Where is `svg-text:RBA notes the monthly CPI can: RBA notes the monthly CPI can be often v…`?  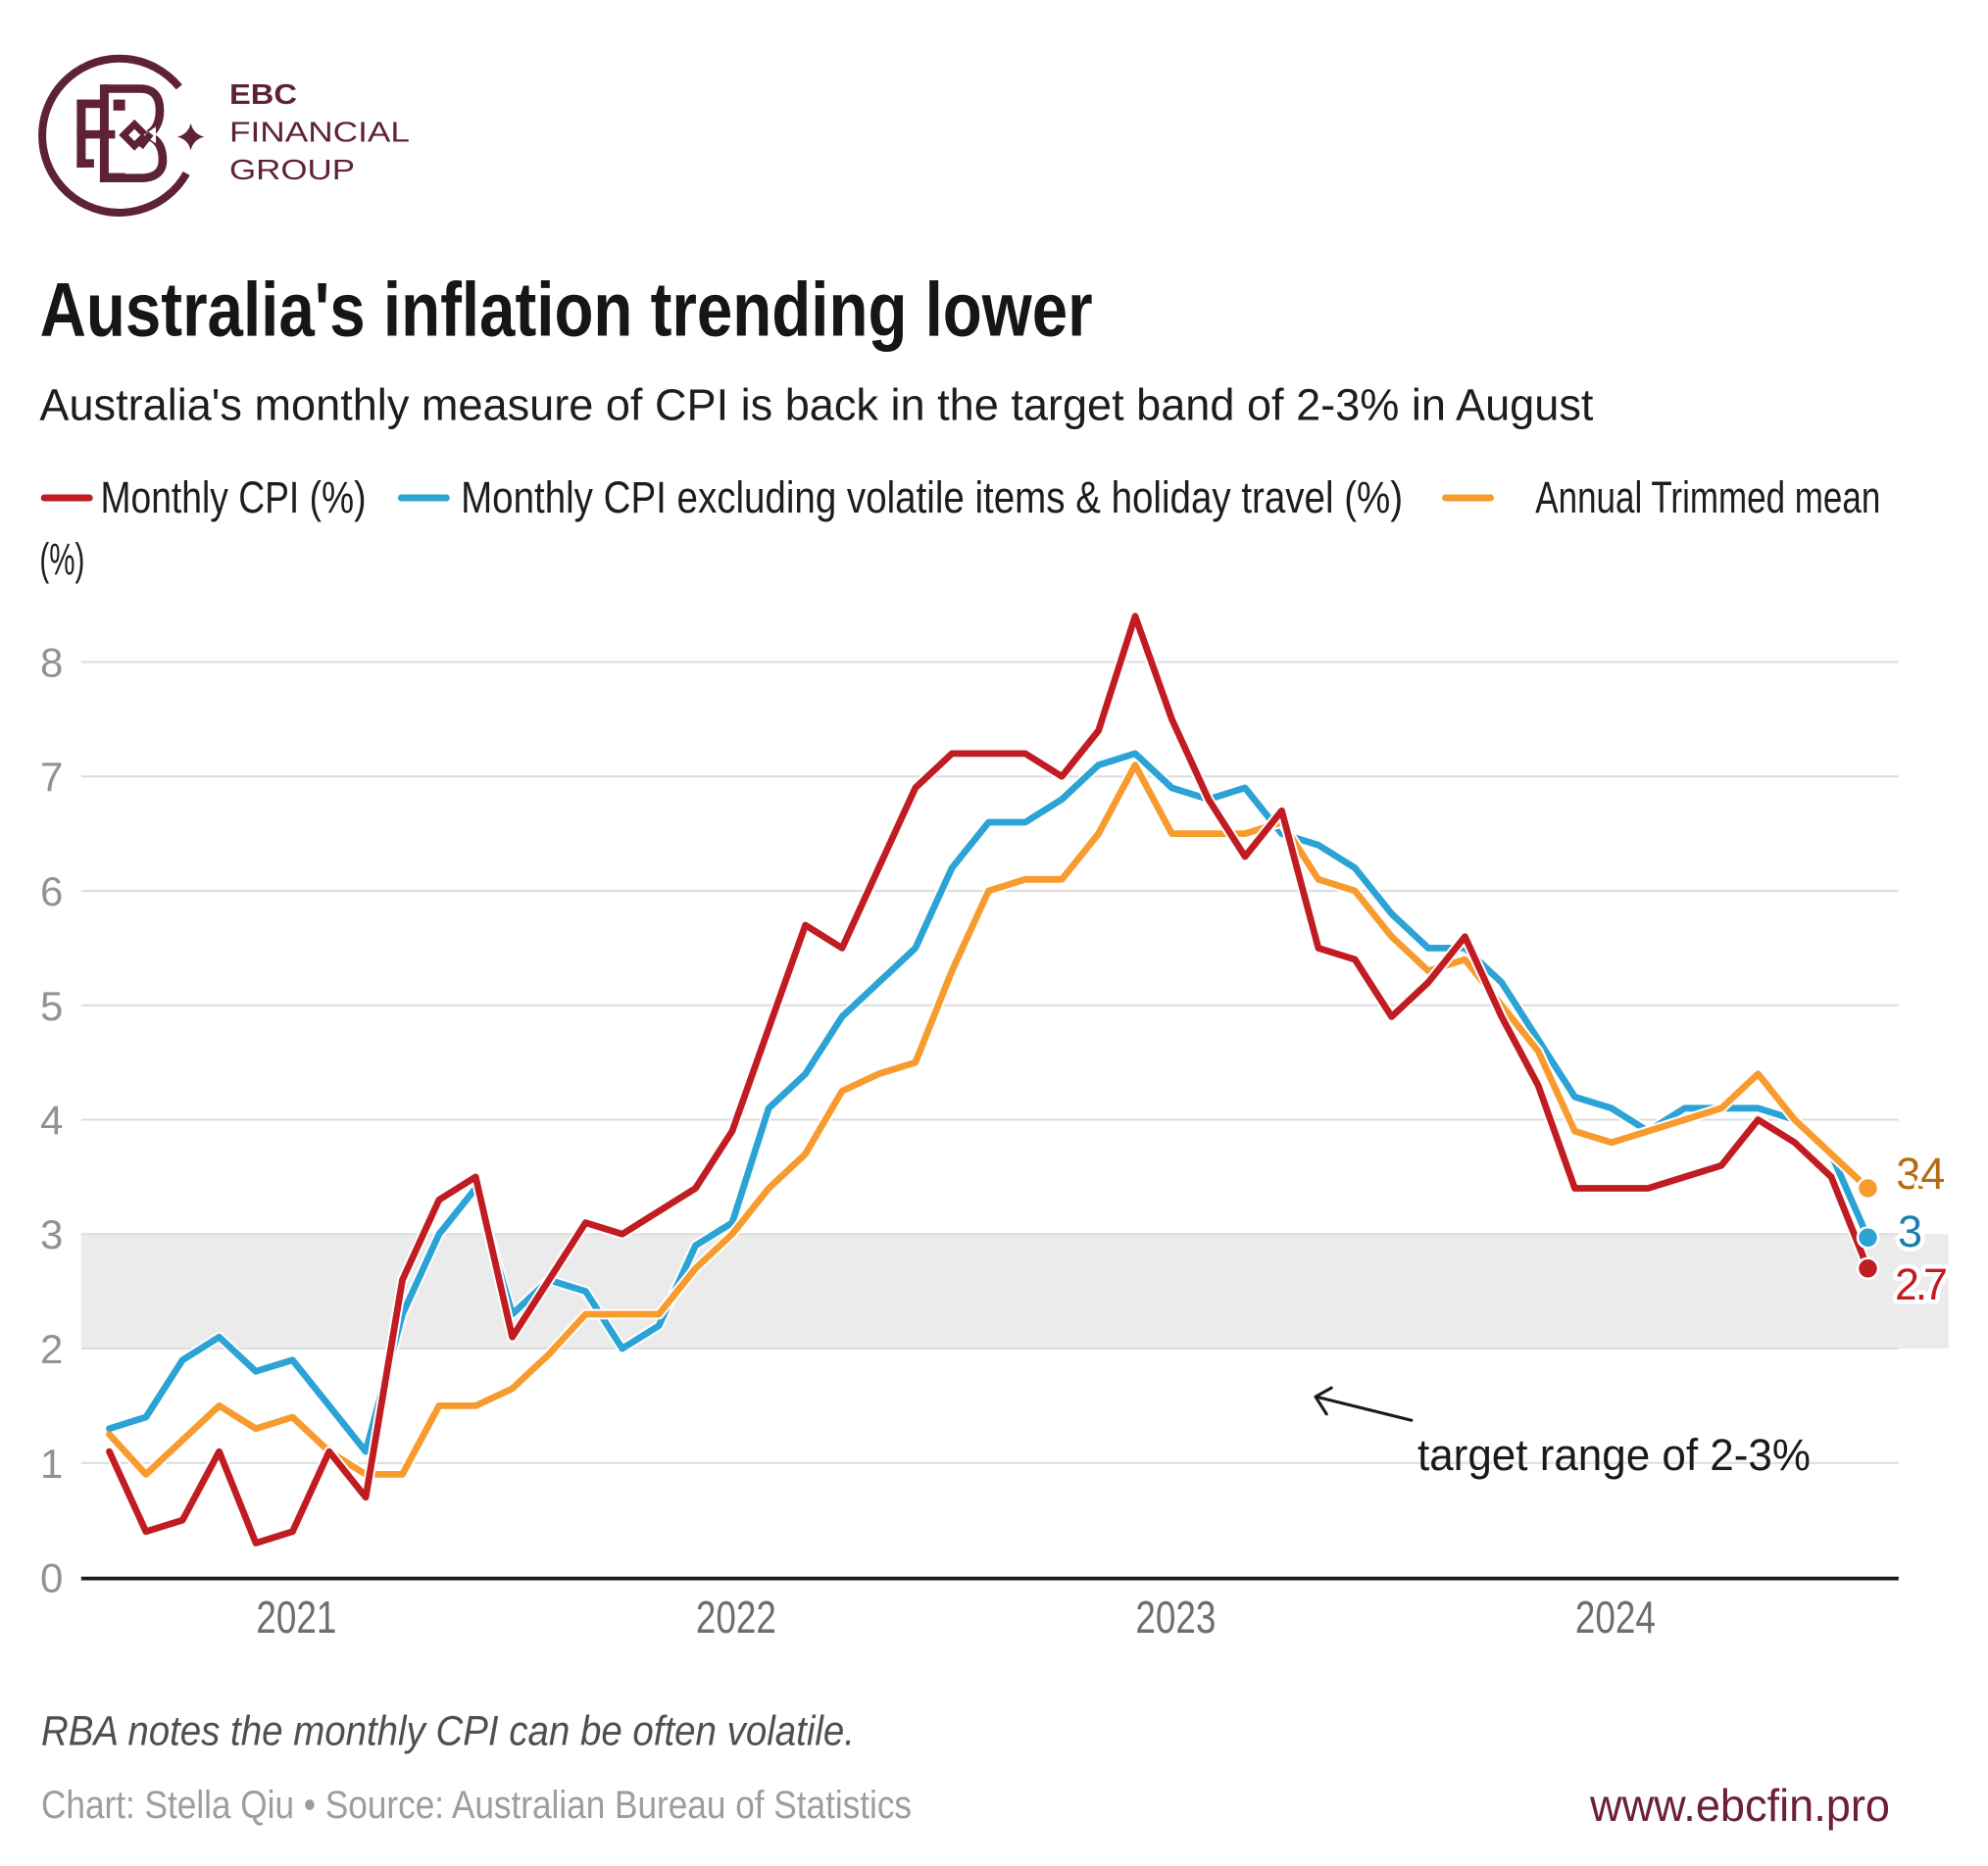 svg-text:RBA notes the monthly CPI can: RBA notes the monthly CPI can be often v… is located at coordinates (448, 1731).